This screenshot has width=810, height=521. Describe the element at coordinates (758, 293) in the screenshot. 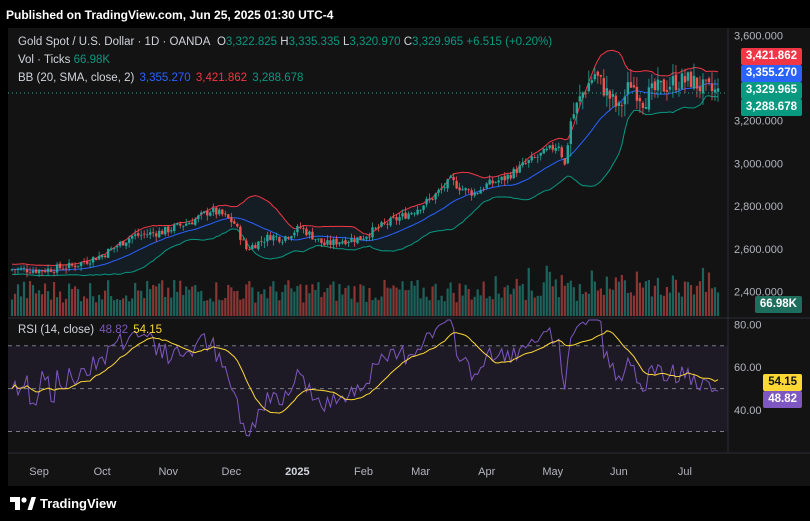

I see `price-tick-label: 2,400.000` at that location.